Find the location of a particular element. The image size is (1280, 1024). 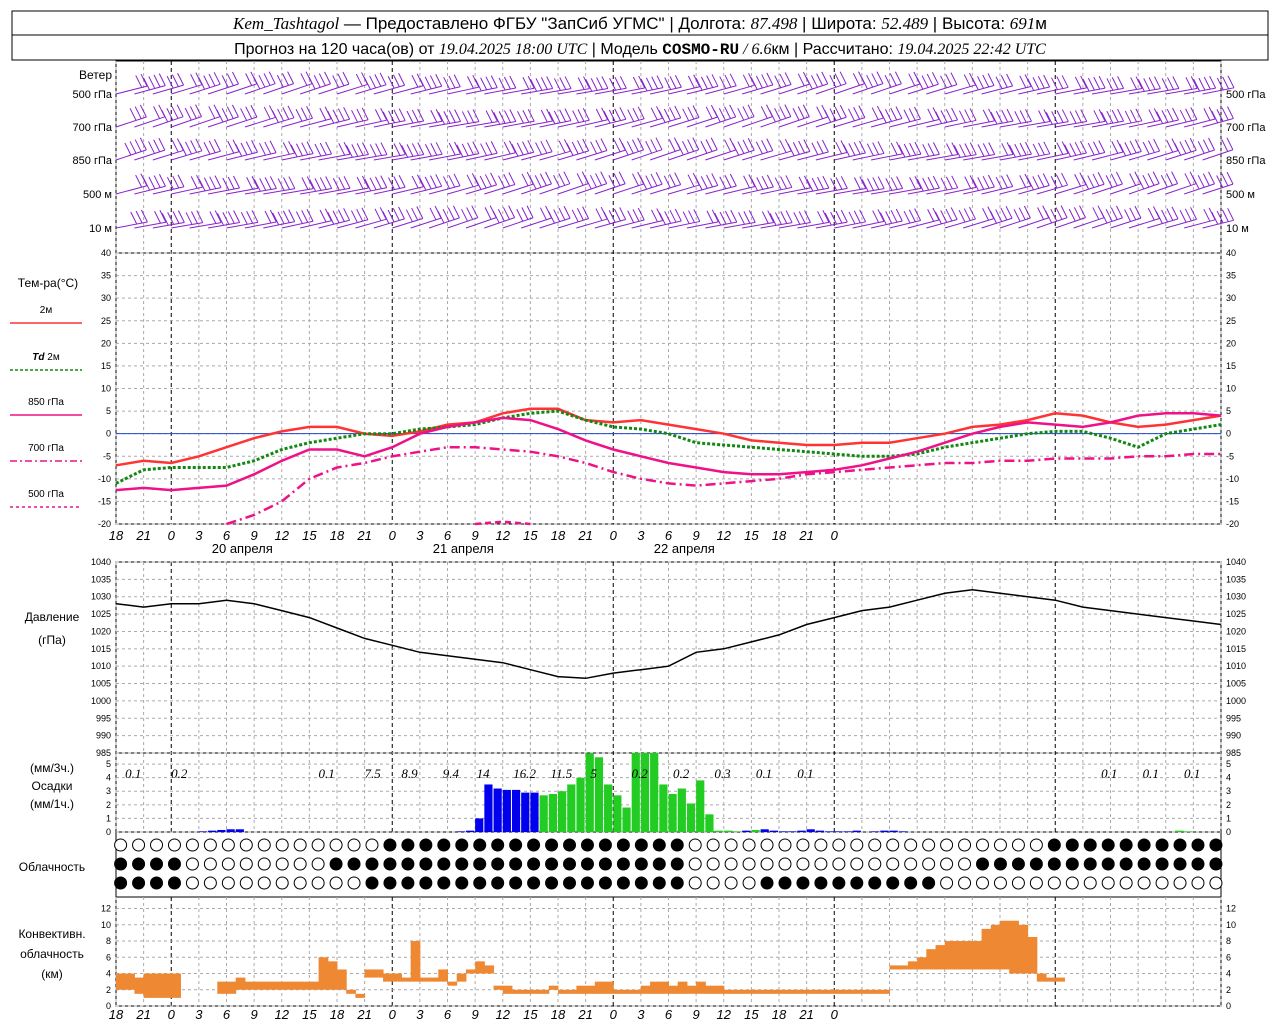

temp-tick-left: 15 is located at coordinates (106, 366).